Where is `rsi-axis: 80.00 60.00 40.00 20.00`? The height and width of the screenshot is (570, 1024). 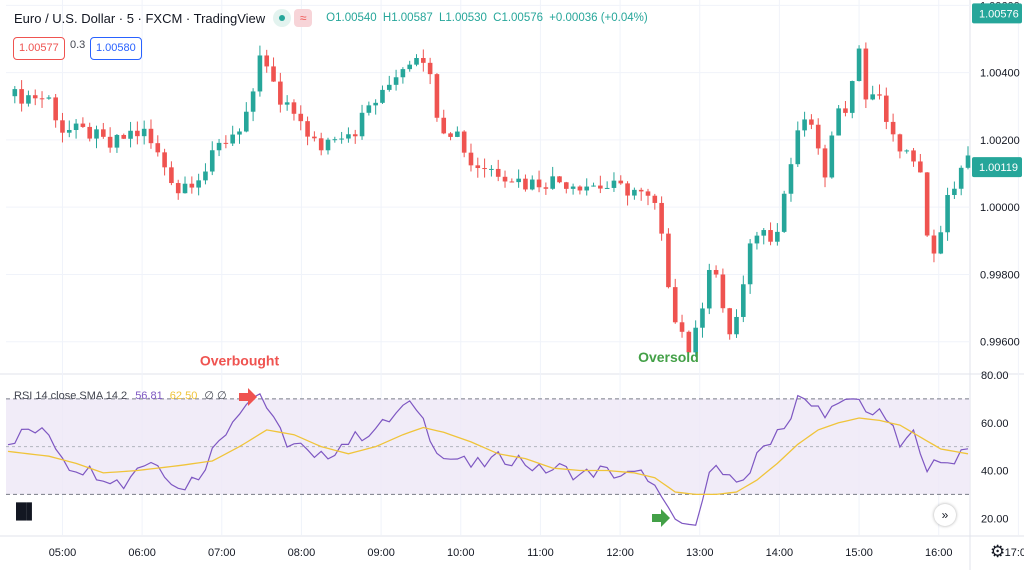 rsi-axis: 80.00 60.00 40.00 20.00 is located at coordinates (995, 447).